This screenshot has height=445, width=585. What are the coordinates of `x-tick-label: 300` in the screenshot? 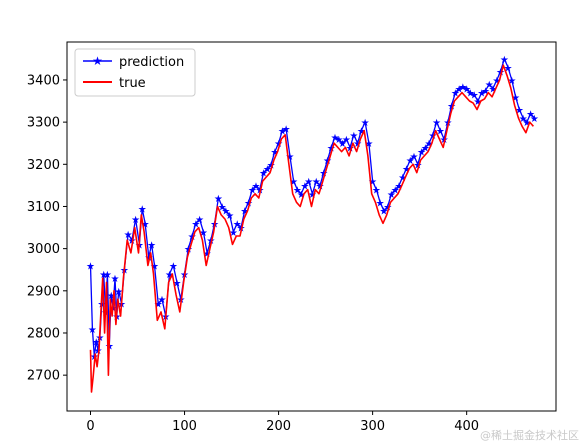 It's located at (372, 426).